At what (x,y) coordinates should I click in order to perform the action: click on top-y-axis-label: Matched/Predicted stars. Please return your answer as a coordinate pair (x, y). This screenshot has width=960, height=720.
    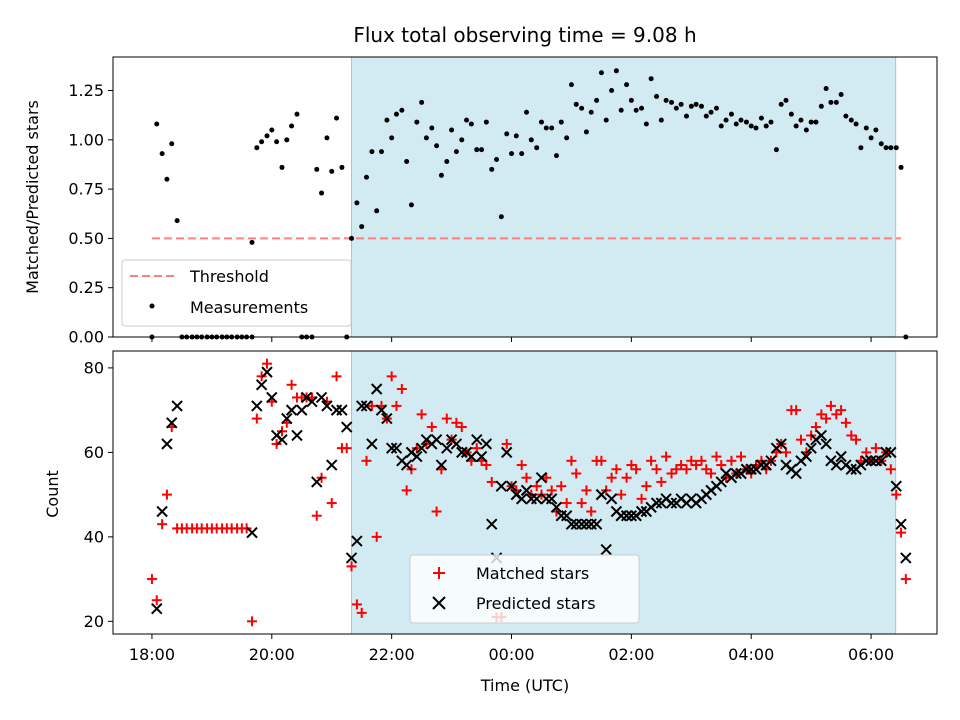
    Looking at the image, I should click on (32, 197).